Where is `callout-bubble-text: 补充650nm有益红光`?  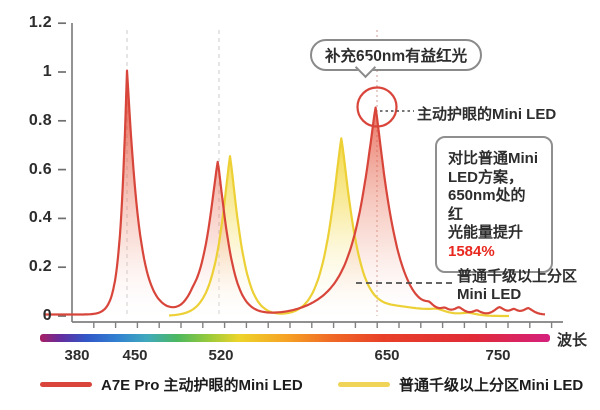
callout-bubble-text: 补充650nm有益红光 is located at coordinates (396, 56).